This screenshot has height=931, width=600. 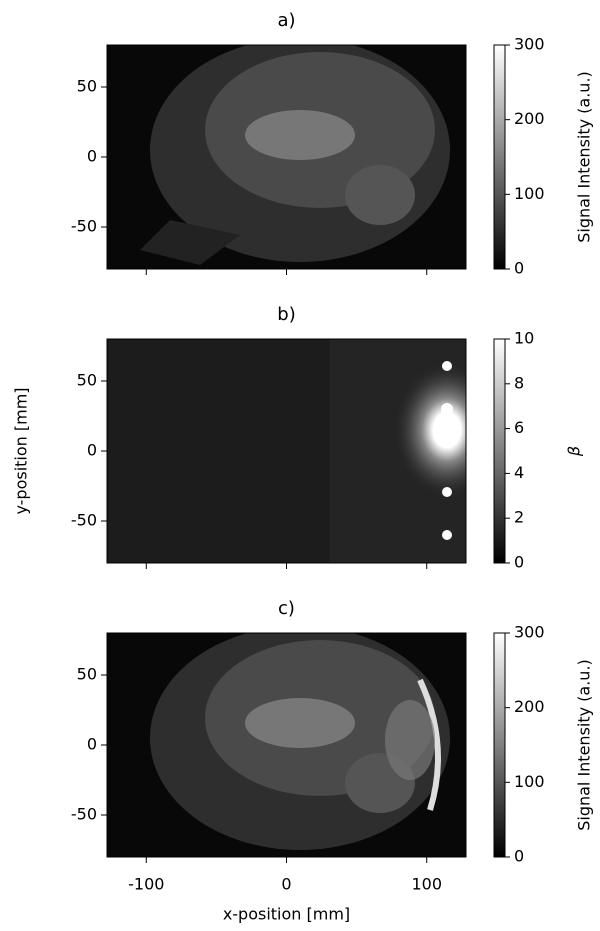 I want to click on colorbar-tick-label: 6, so click(x=519, y=427).